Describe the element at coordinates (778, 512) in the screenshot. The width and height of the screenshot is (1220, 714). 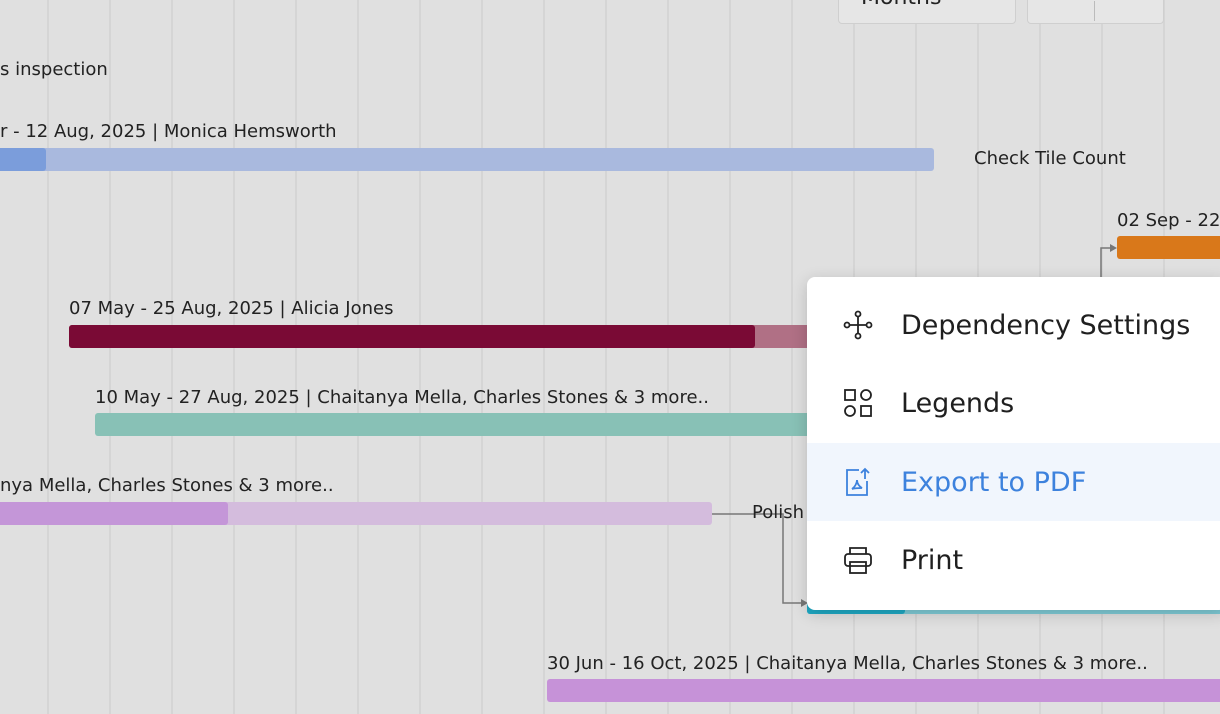
I see `task-label: Polish` at that location.